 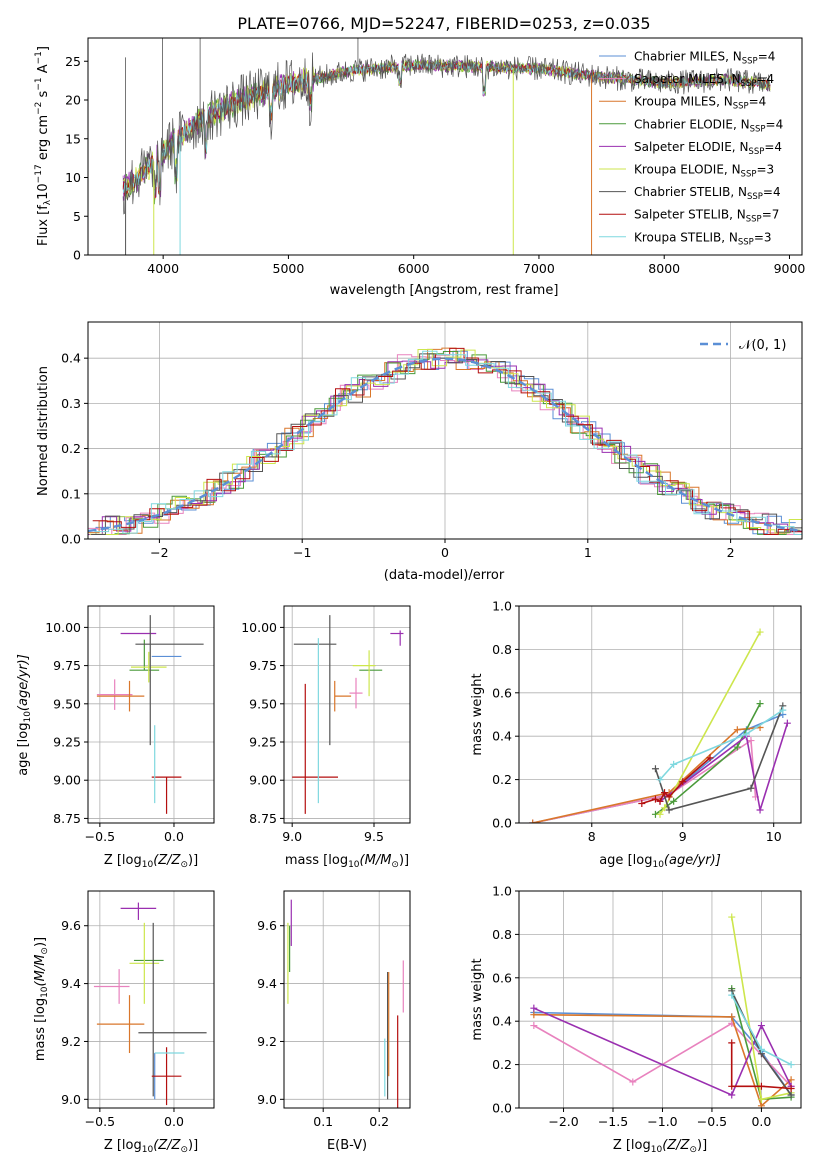 What do you see at coordinates (664, 268) in the screenshot?
I see `x-tick-label: 8000` at bounding box center [664, 268].